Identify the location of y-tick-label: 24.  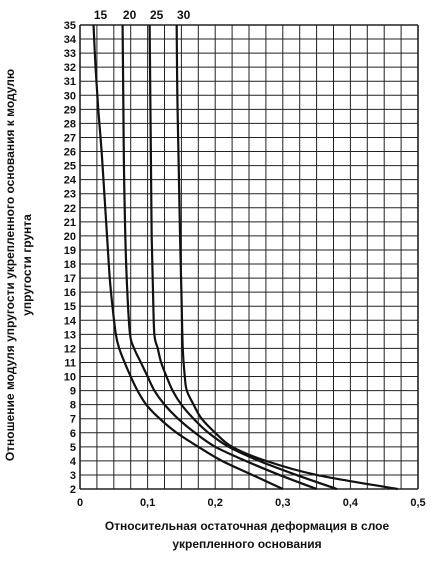
(70, 181).